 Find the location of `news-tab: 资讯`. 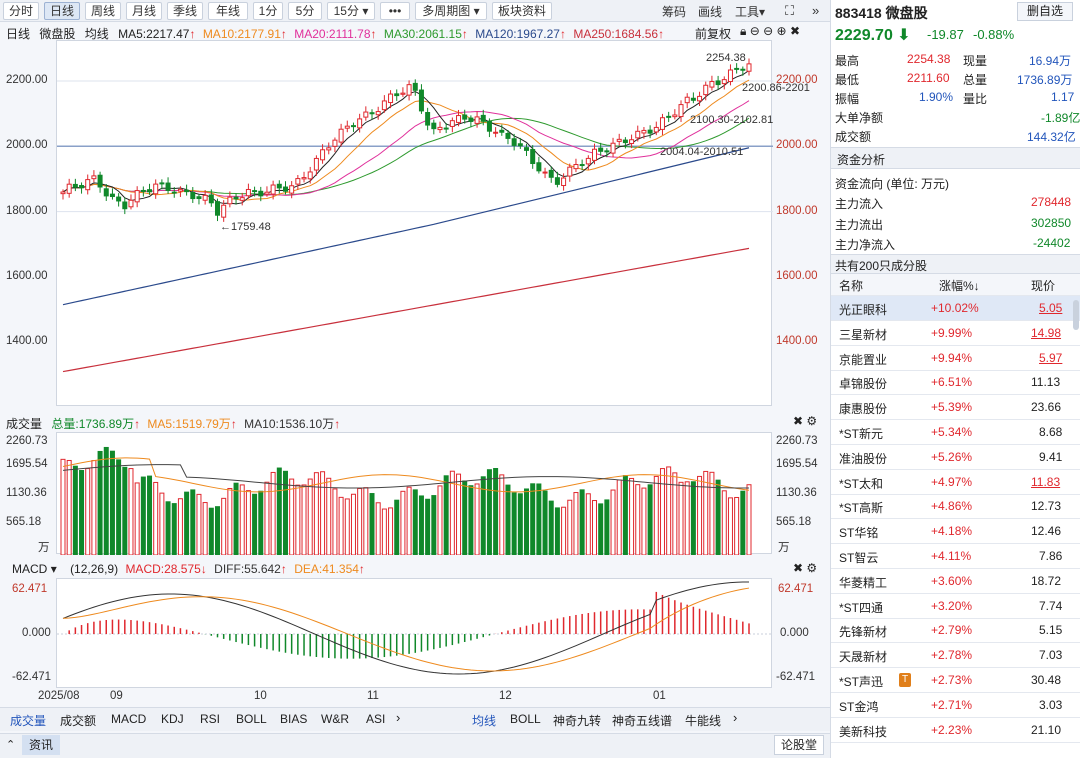

news-tab: 资讯 is located at coordinates (41, 745).